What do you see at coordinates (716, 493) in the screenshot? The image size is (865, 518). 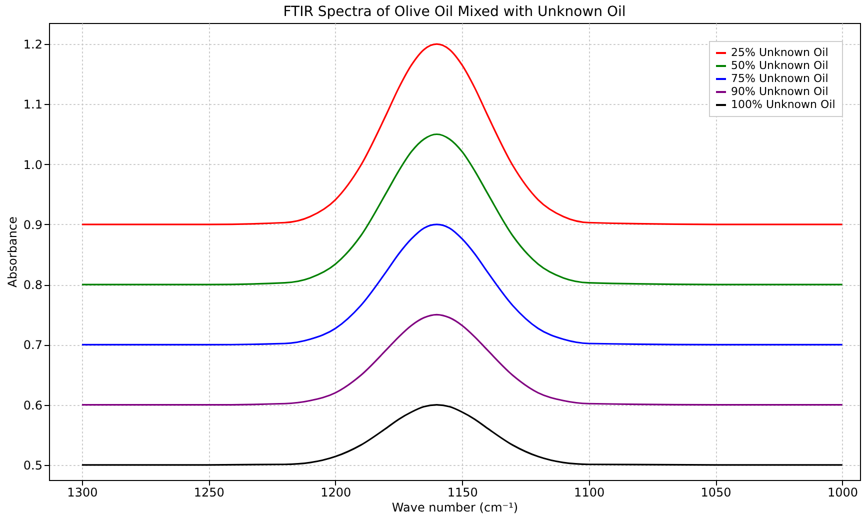 I see `x-tick-label: 1050` at bounding box center [716, 493].